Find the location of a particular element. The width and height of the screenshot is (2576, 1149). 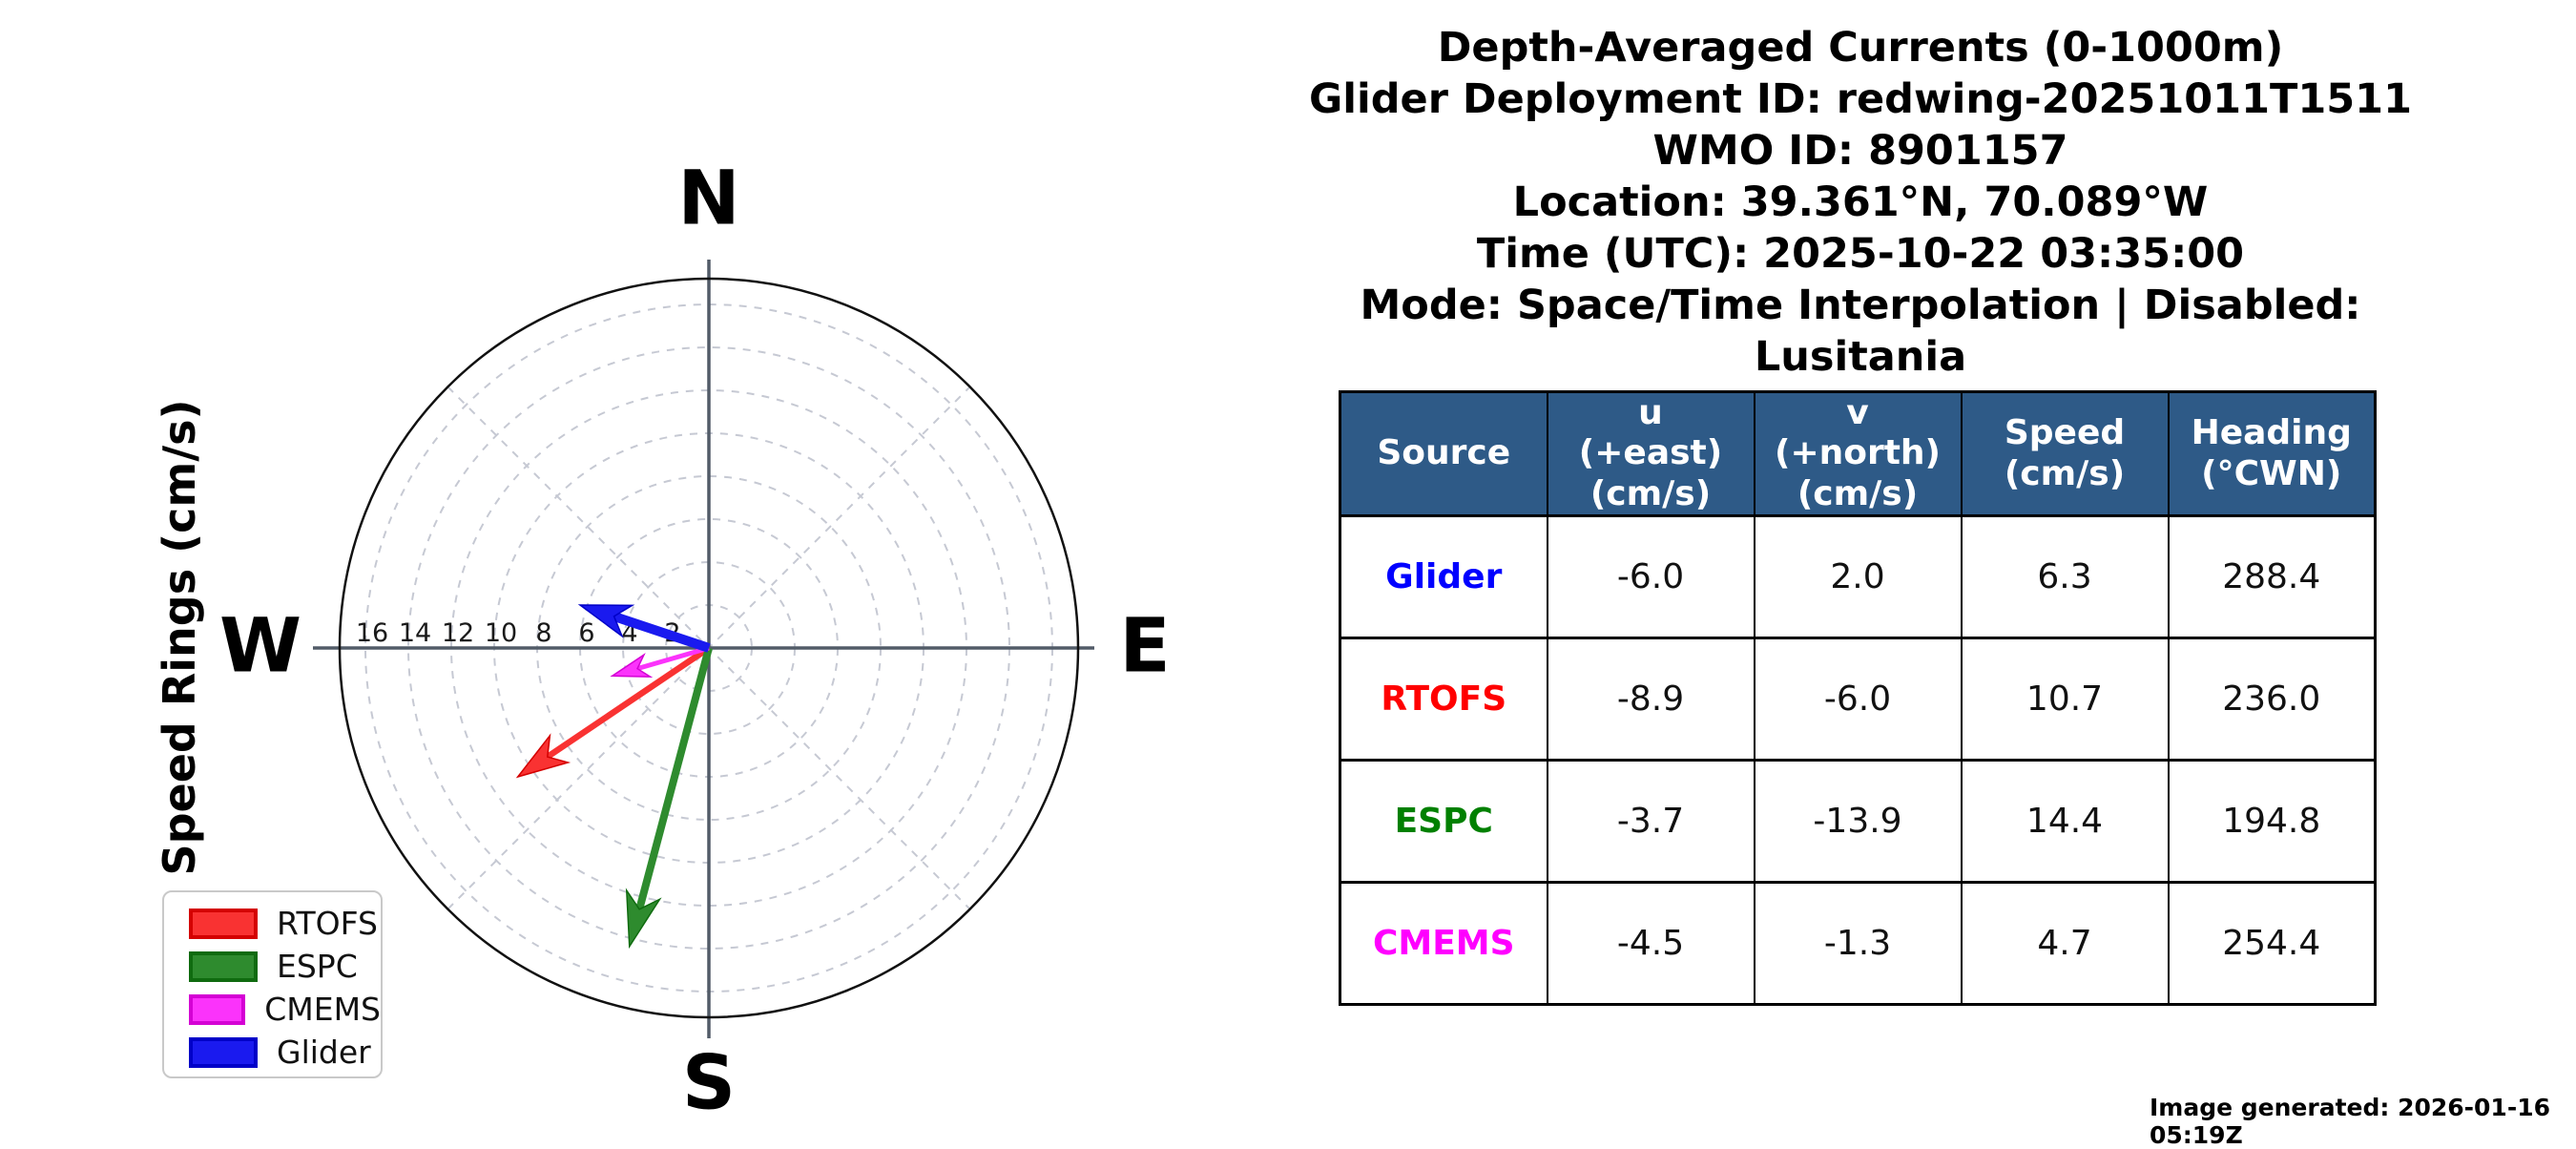

cmems-color-swatch is located at coordinates (217, 1009).